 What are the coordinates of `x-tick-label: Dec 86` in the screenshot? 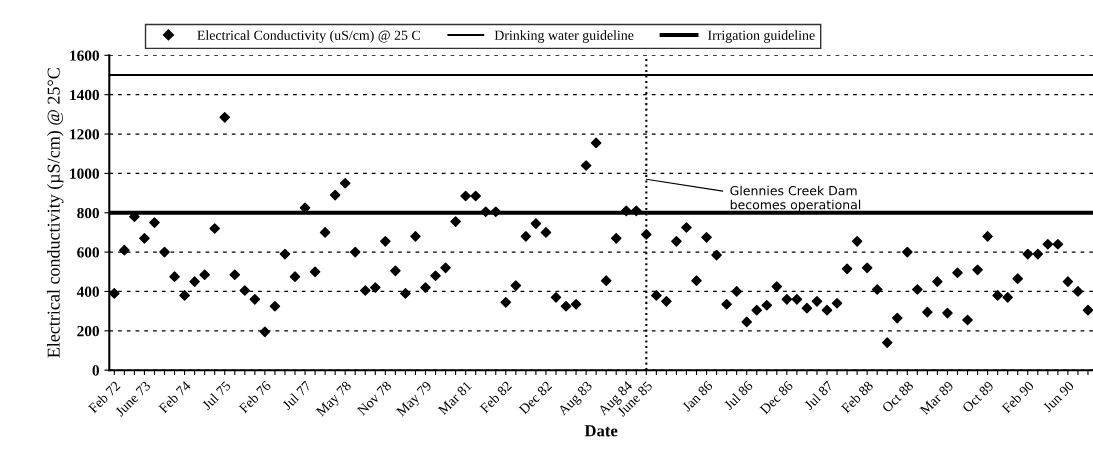 It's located at (776, 397).